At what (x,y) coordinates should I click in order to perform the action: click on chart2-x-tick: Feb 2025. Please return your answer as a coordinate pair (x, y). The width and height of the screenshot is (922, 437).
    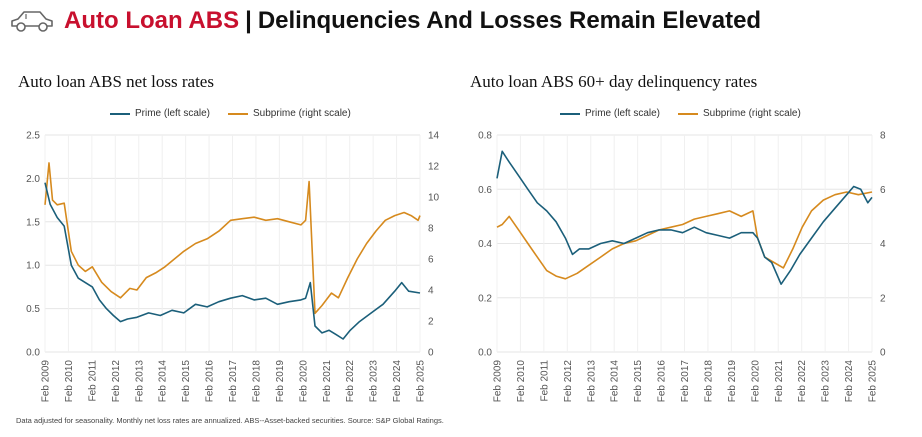
    Looking at the image, I should click on (873, 381).